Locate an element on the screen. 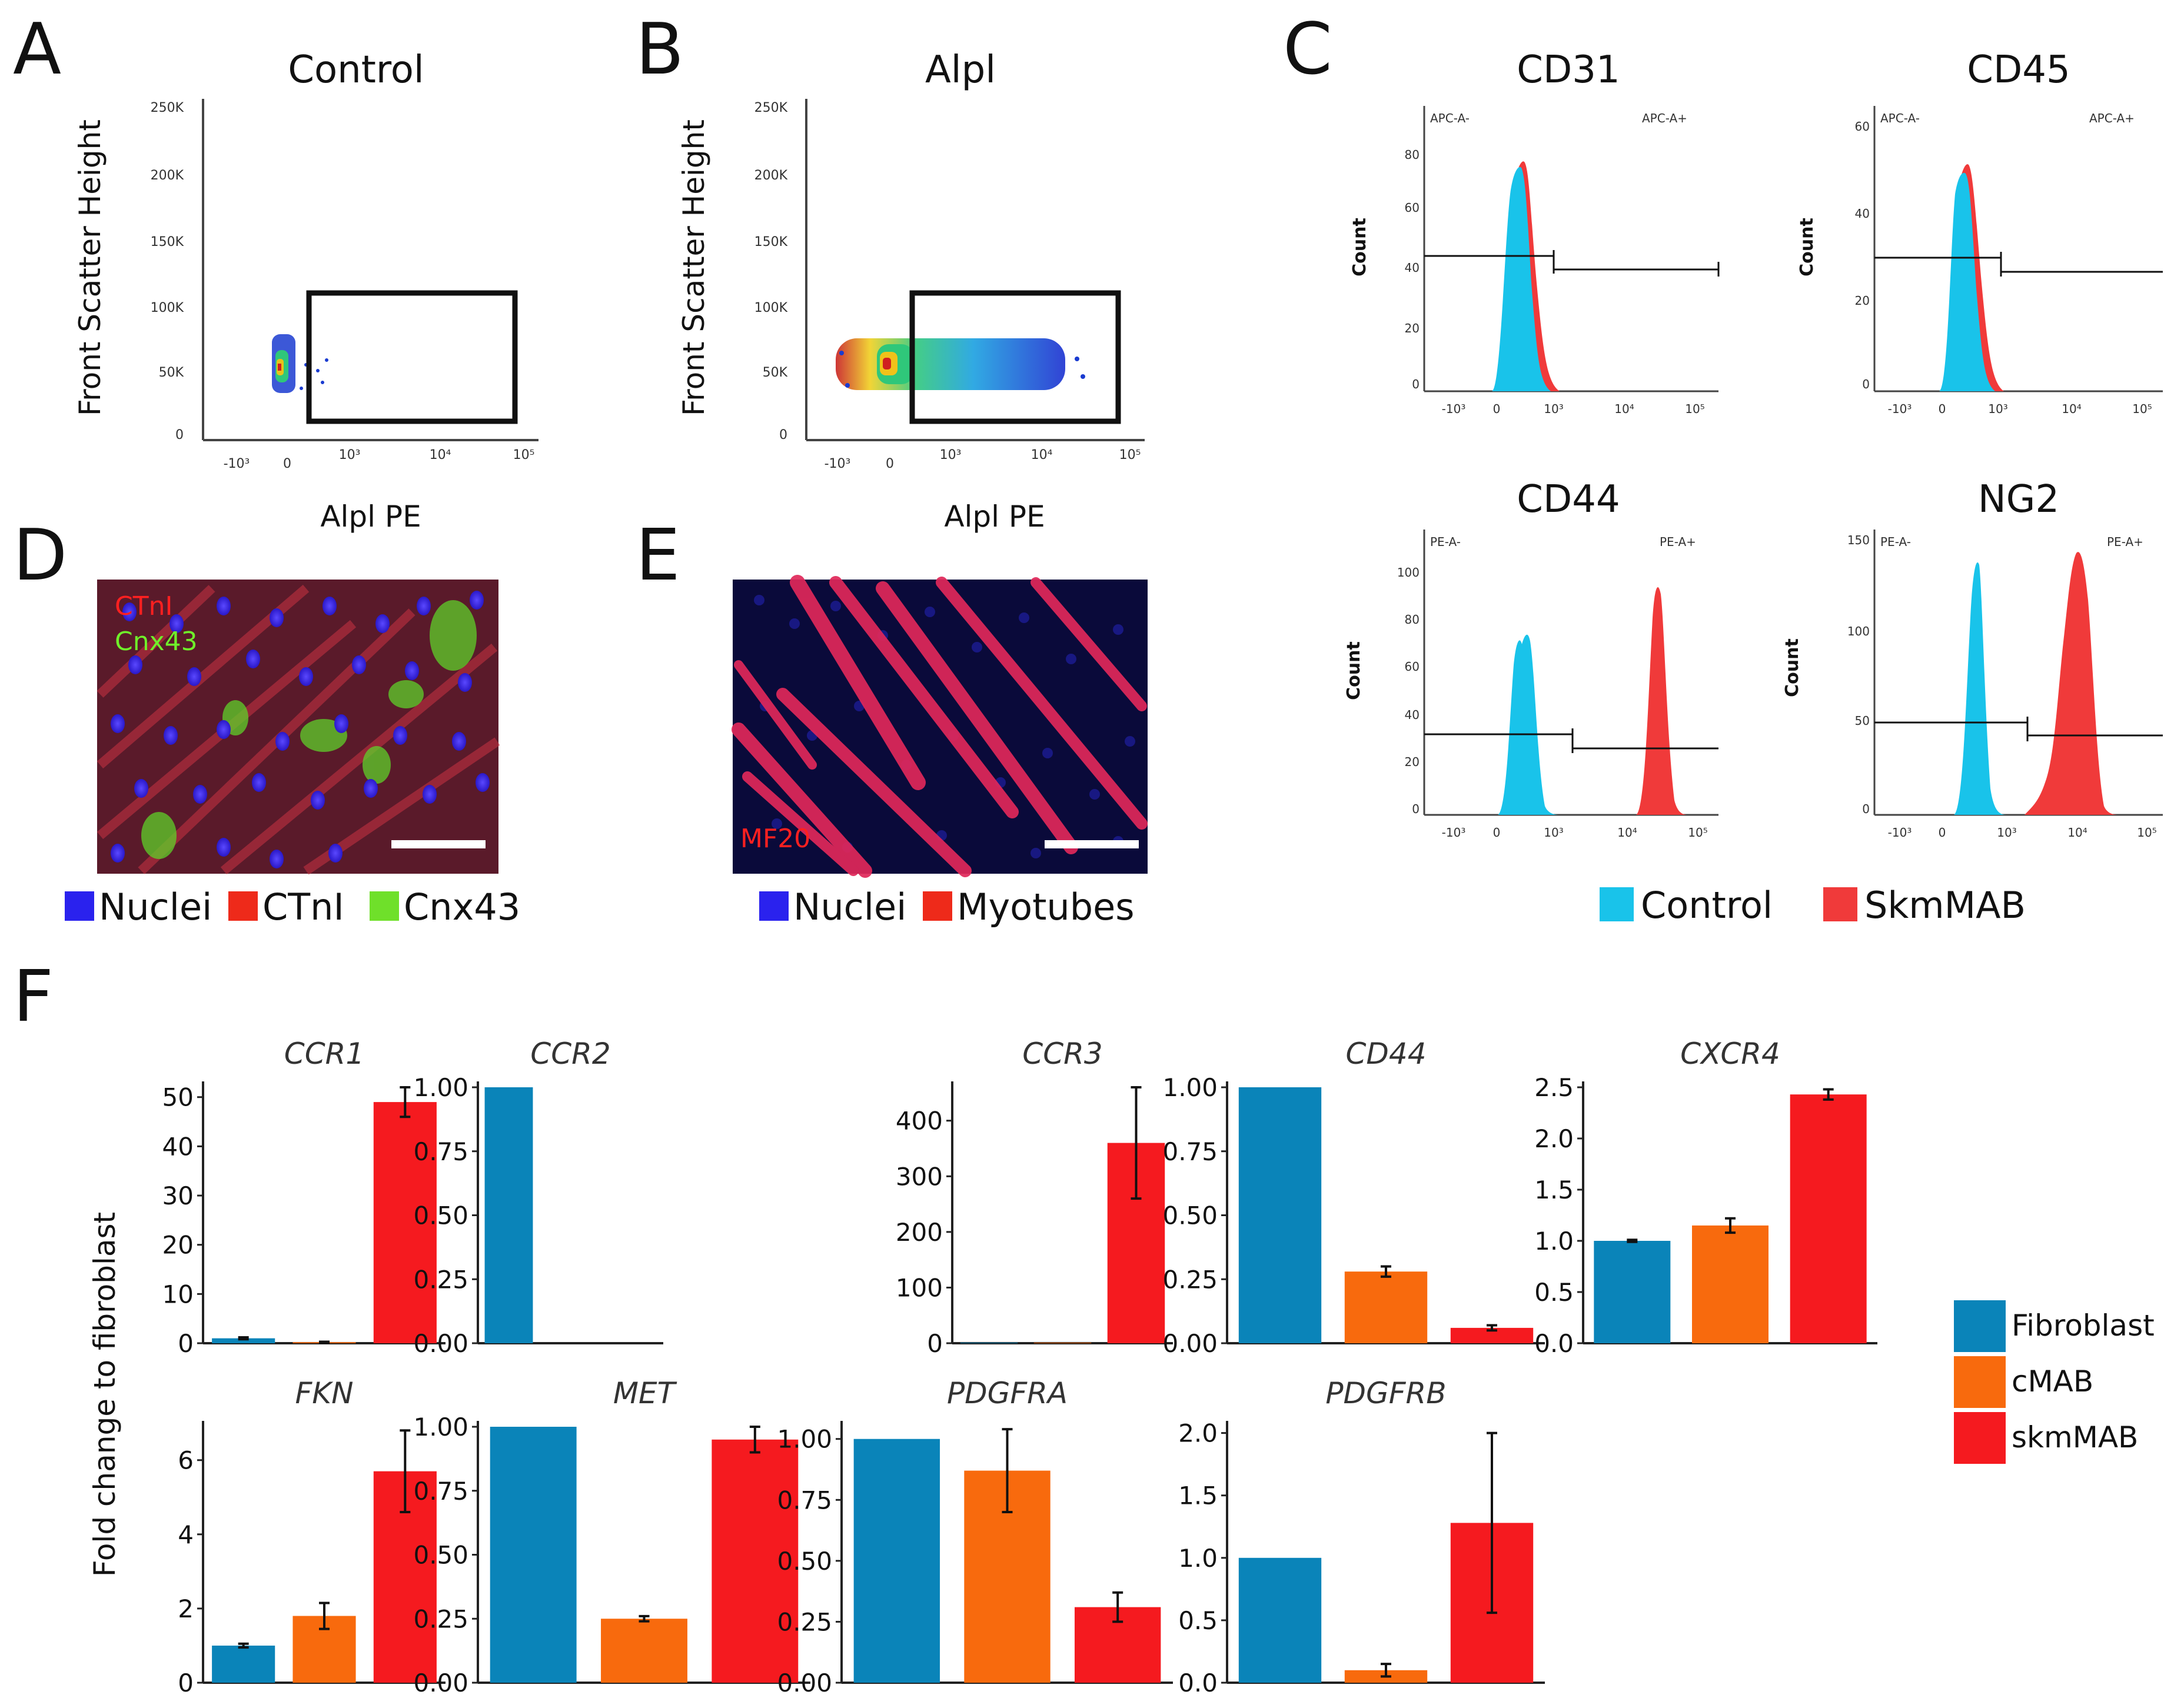 The image size is (2184, 1708). bar-skmmab is located at coordinates (405, 1222).